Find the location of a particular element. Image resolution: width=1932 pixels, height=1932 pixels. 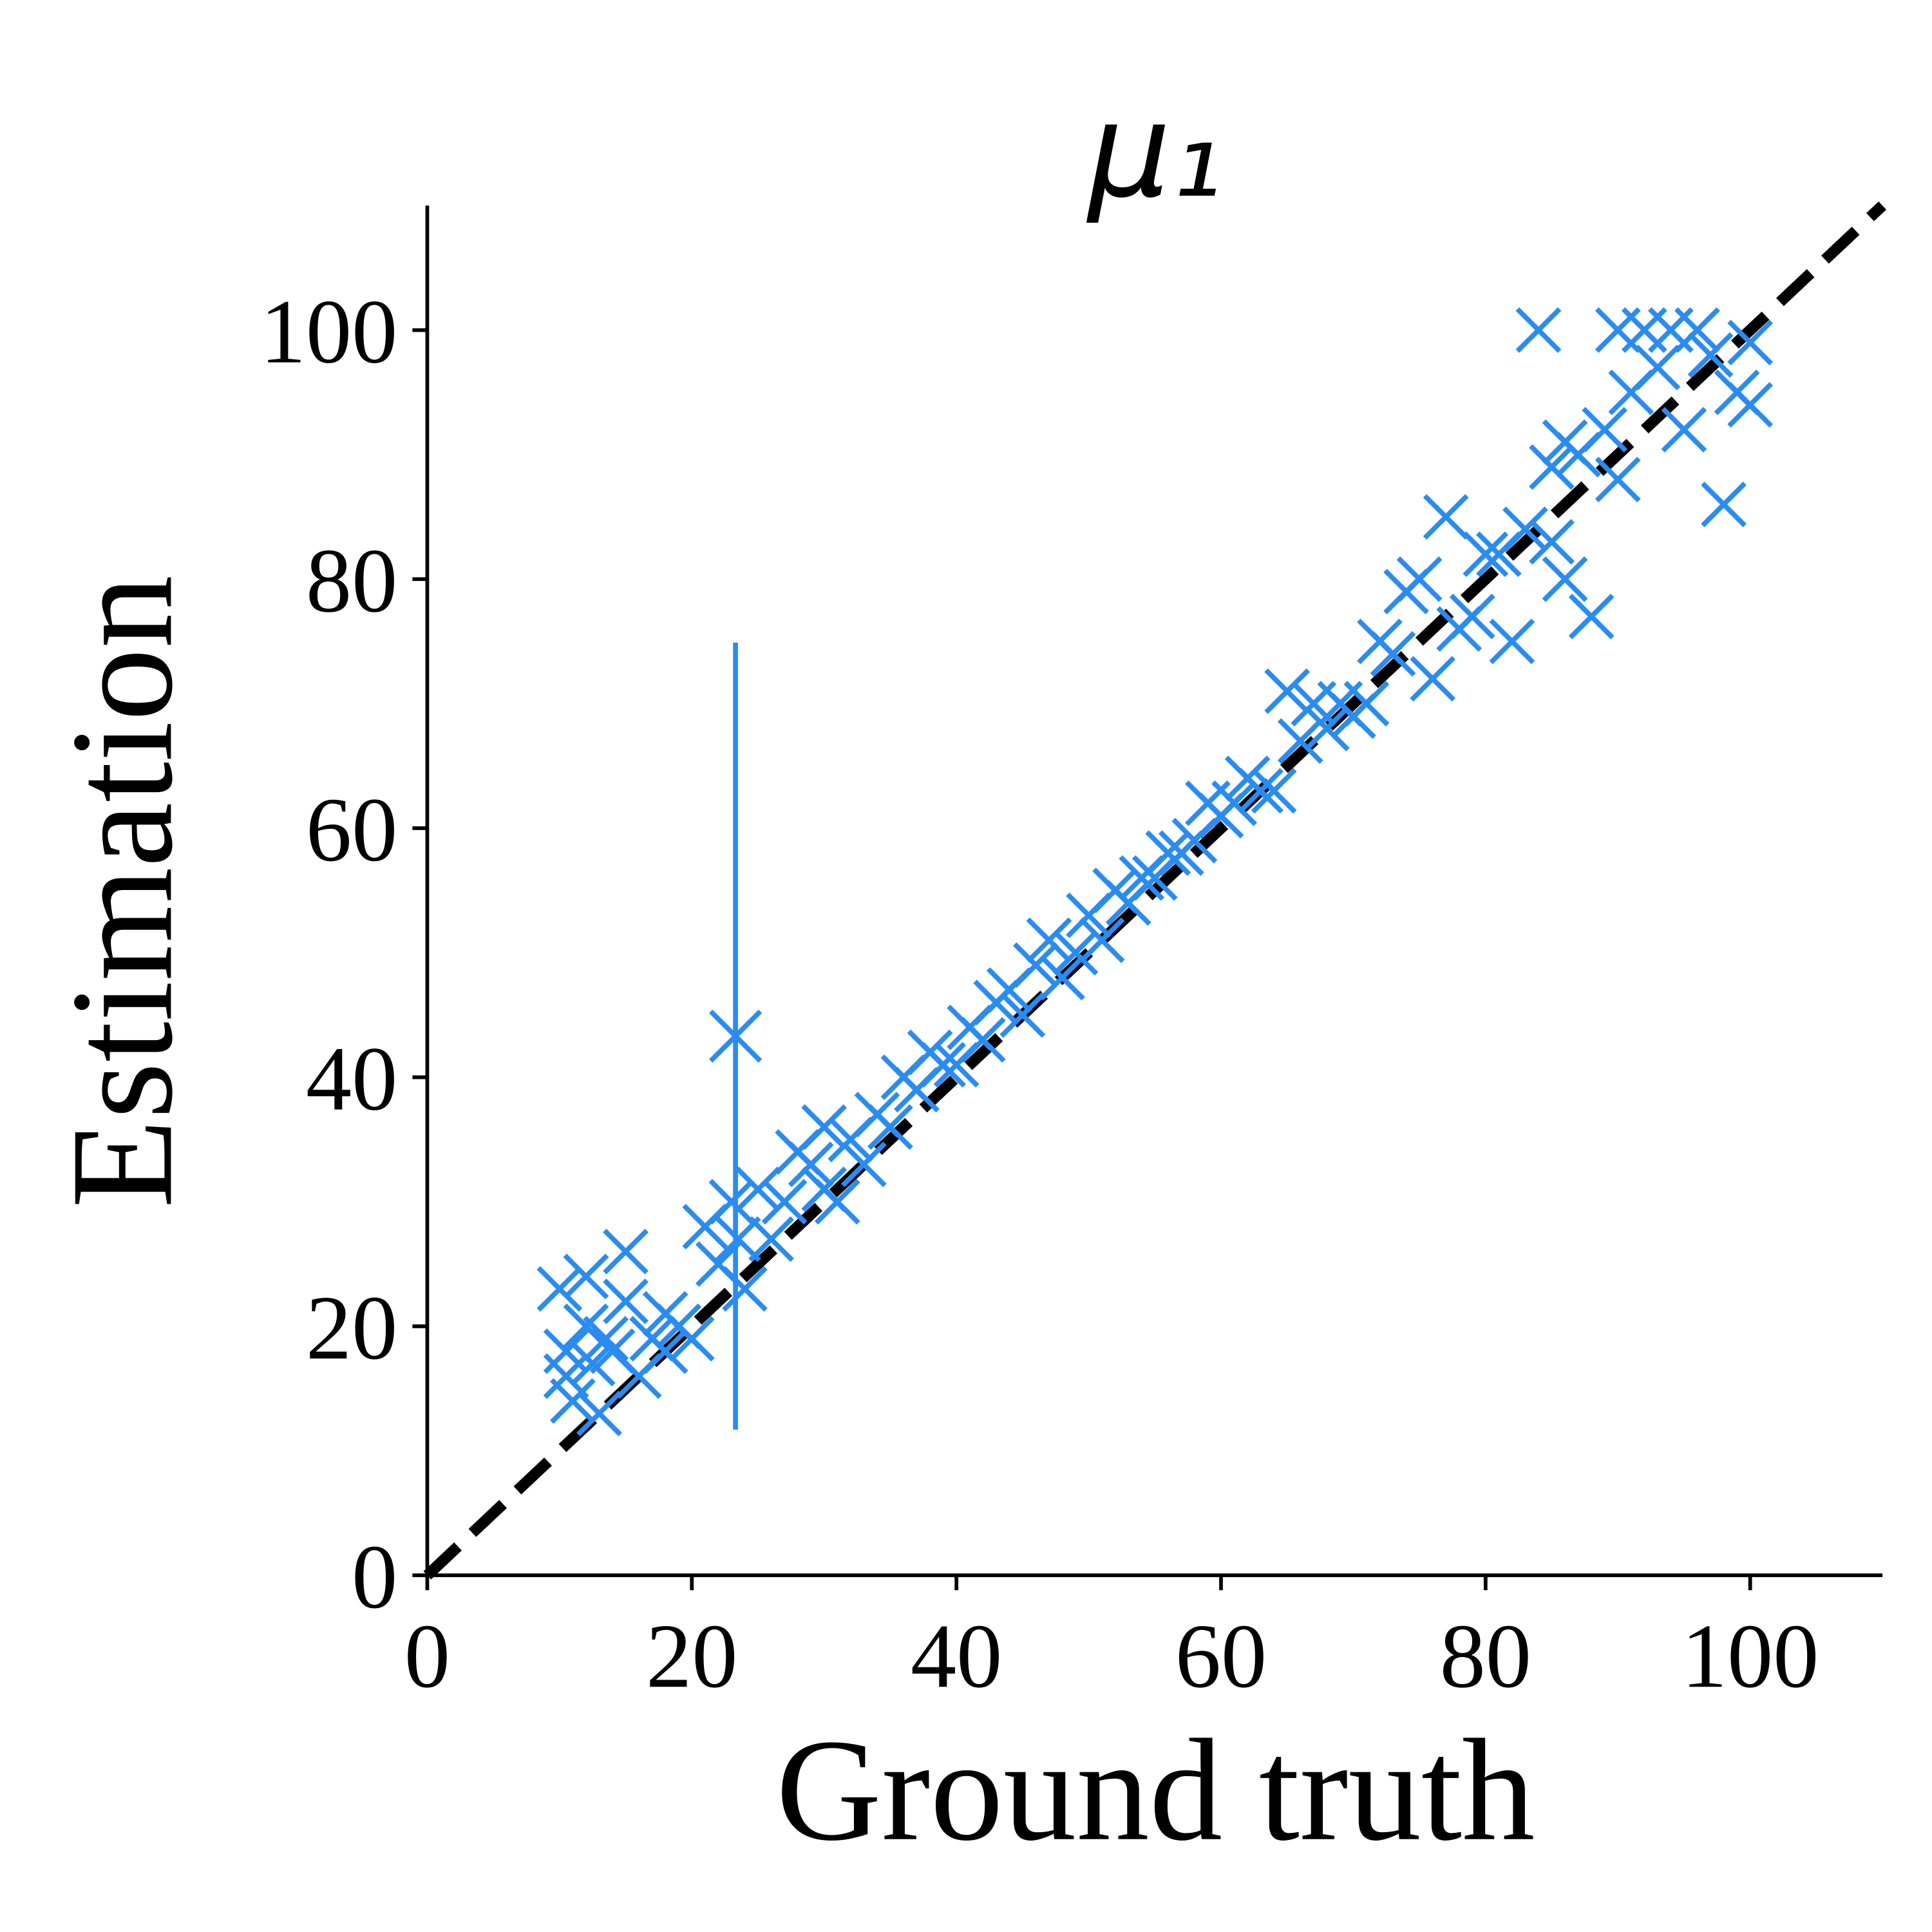

y-tick-label: 40 is located at coordinates (351, 1079).